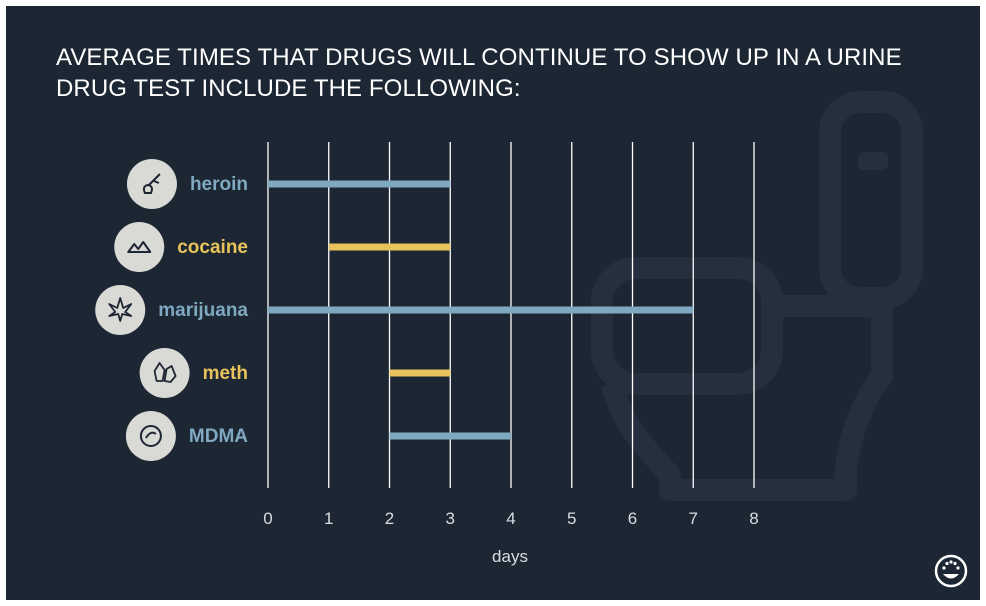 The height and width of the screenshot is (606, 986). Describe the element at coordinates (359, 184) in the screenshot. I see `bar-heroin` at that location.